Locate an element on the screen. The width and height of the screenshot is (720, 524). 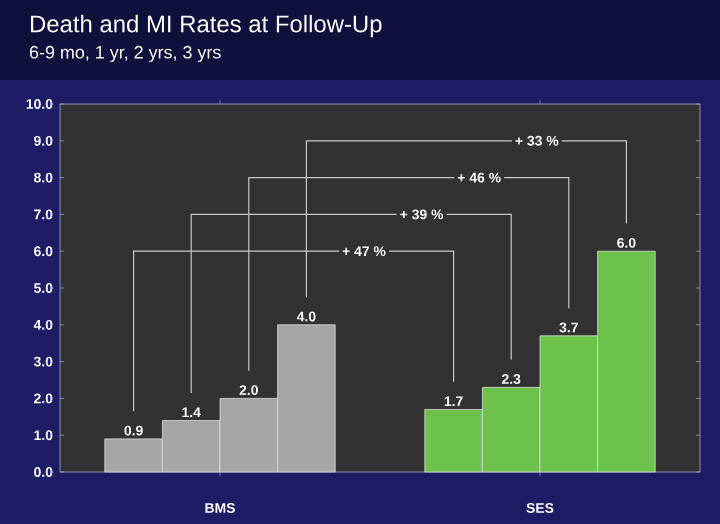
chart-subtitle: 6-9 mo, 1 yr, 2 yrs, 3 yrs is located at coordinates (125, 54).